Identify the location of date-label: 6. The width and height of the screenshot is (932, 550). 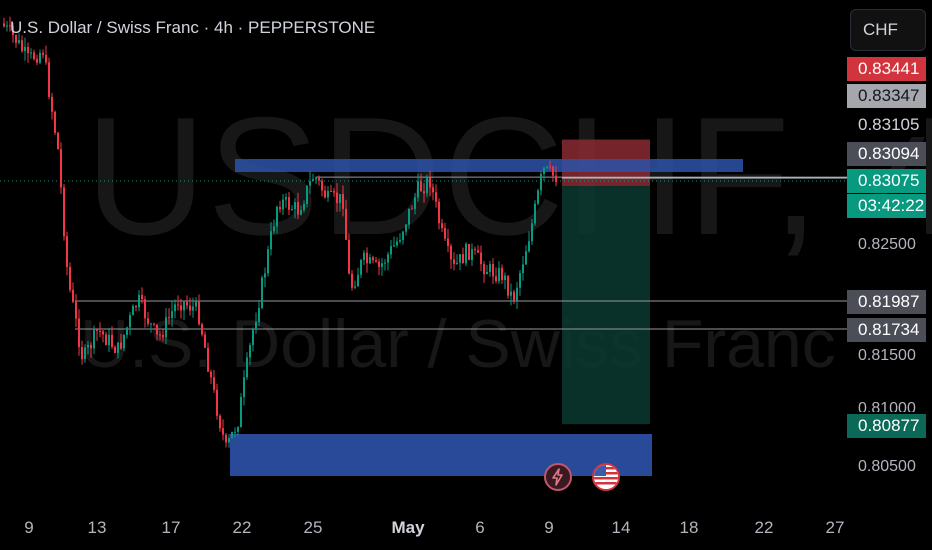
(480, 527).